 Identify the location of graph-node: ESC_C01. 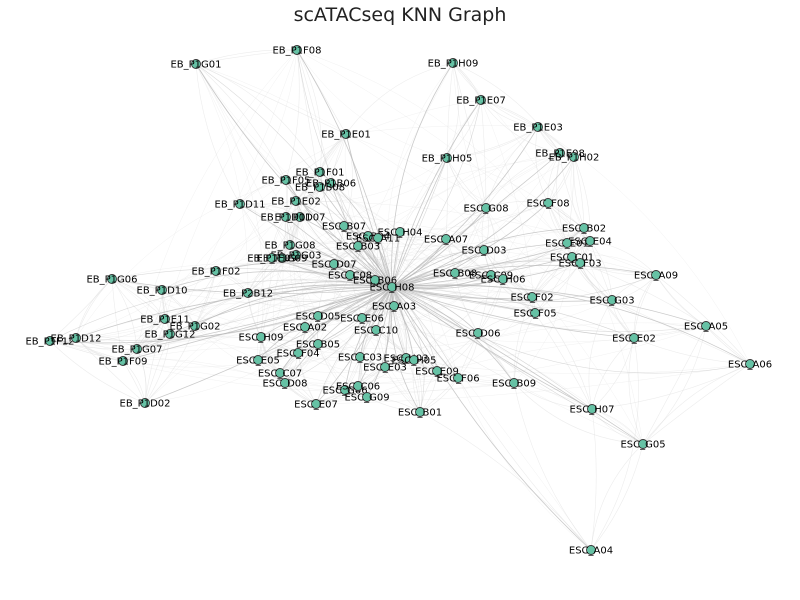
(572, 258).